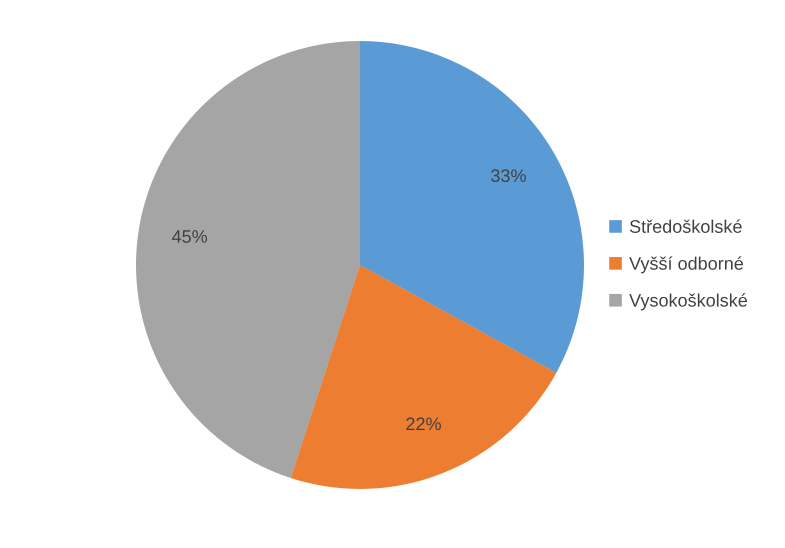 This screenshot has height=548, width=785. Describe the element at coordinates (686, 226) in the screenshot. I see `legend-label: Středoškolské` at that location.